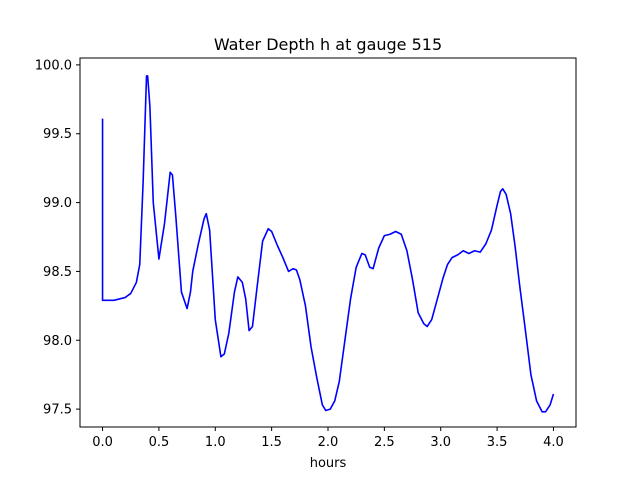  What do you see at coordinates (328, 463) in the screenshot?
I see `x-axis-label: hours` at bounding box center [328, 463].